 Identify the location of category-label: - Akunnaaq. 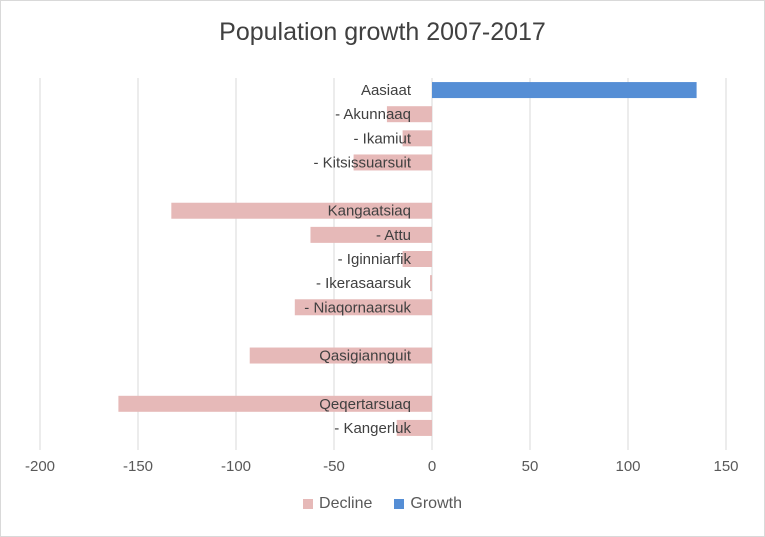
(373, 114).